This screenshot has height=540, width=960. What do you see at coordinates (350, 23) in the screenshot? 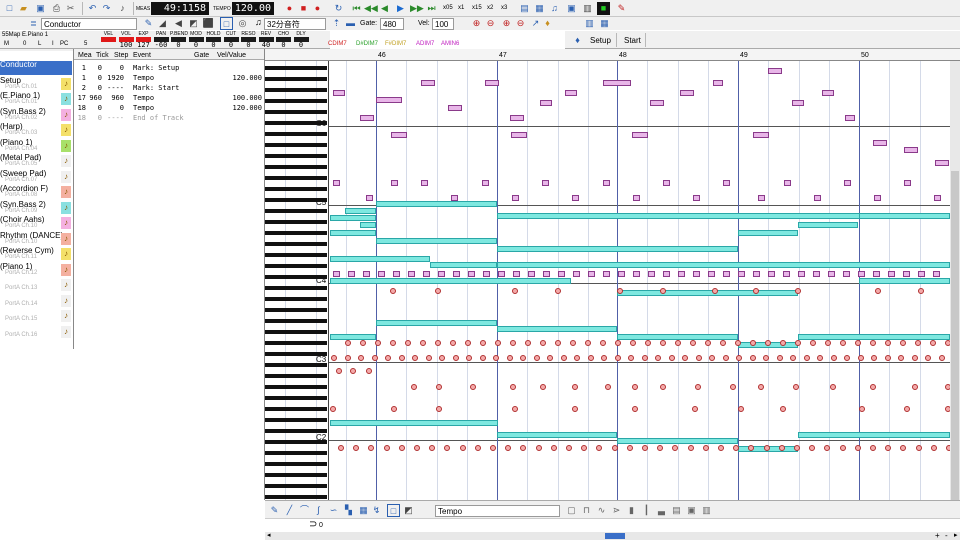
I see `align-icon: ▬` at bounding box center [350, 23].